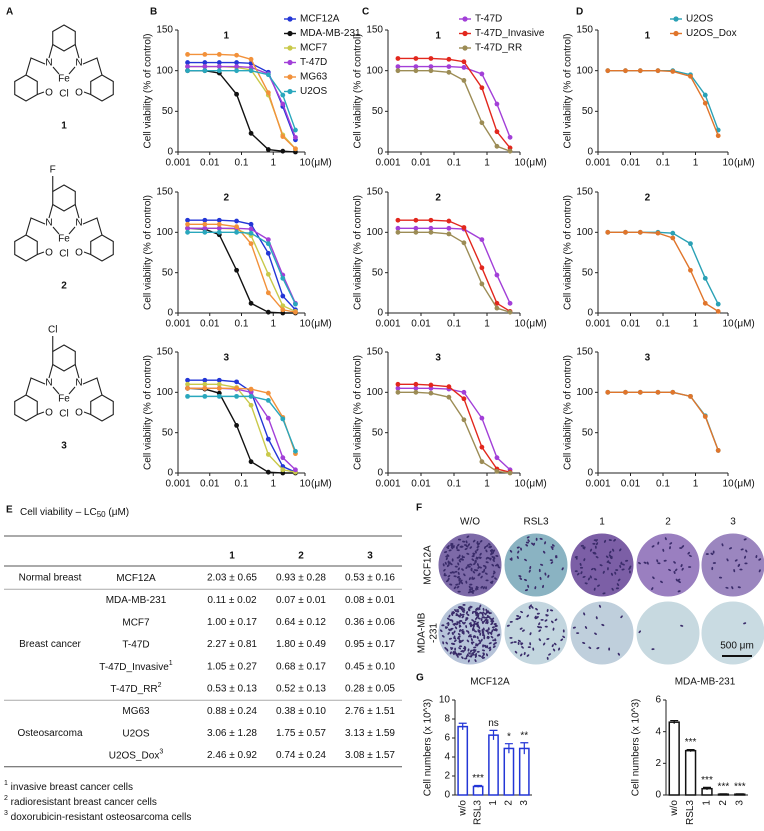 This screenshot has height=831, width=764. I want to click on y-tick-label: 100, so click(374, 70).